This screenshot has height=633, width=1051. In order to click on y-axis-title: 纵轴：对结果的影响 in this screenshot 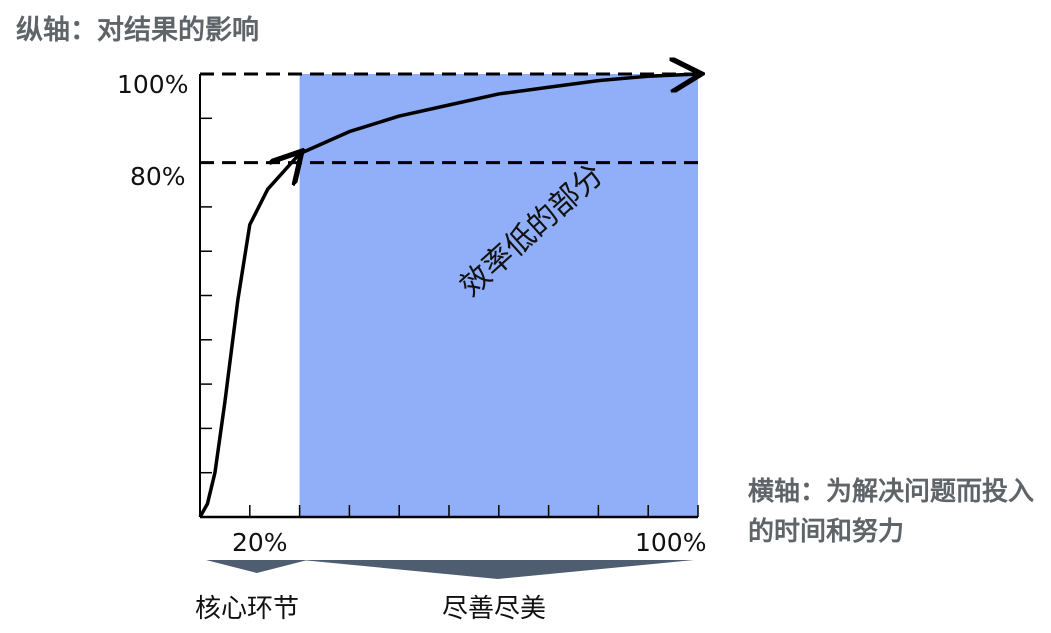, I will do `click(137, 30)`.